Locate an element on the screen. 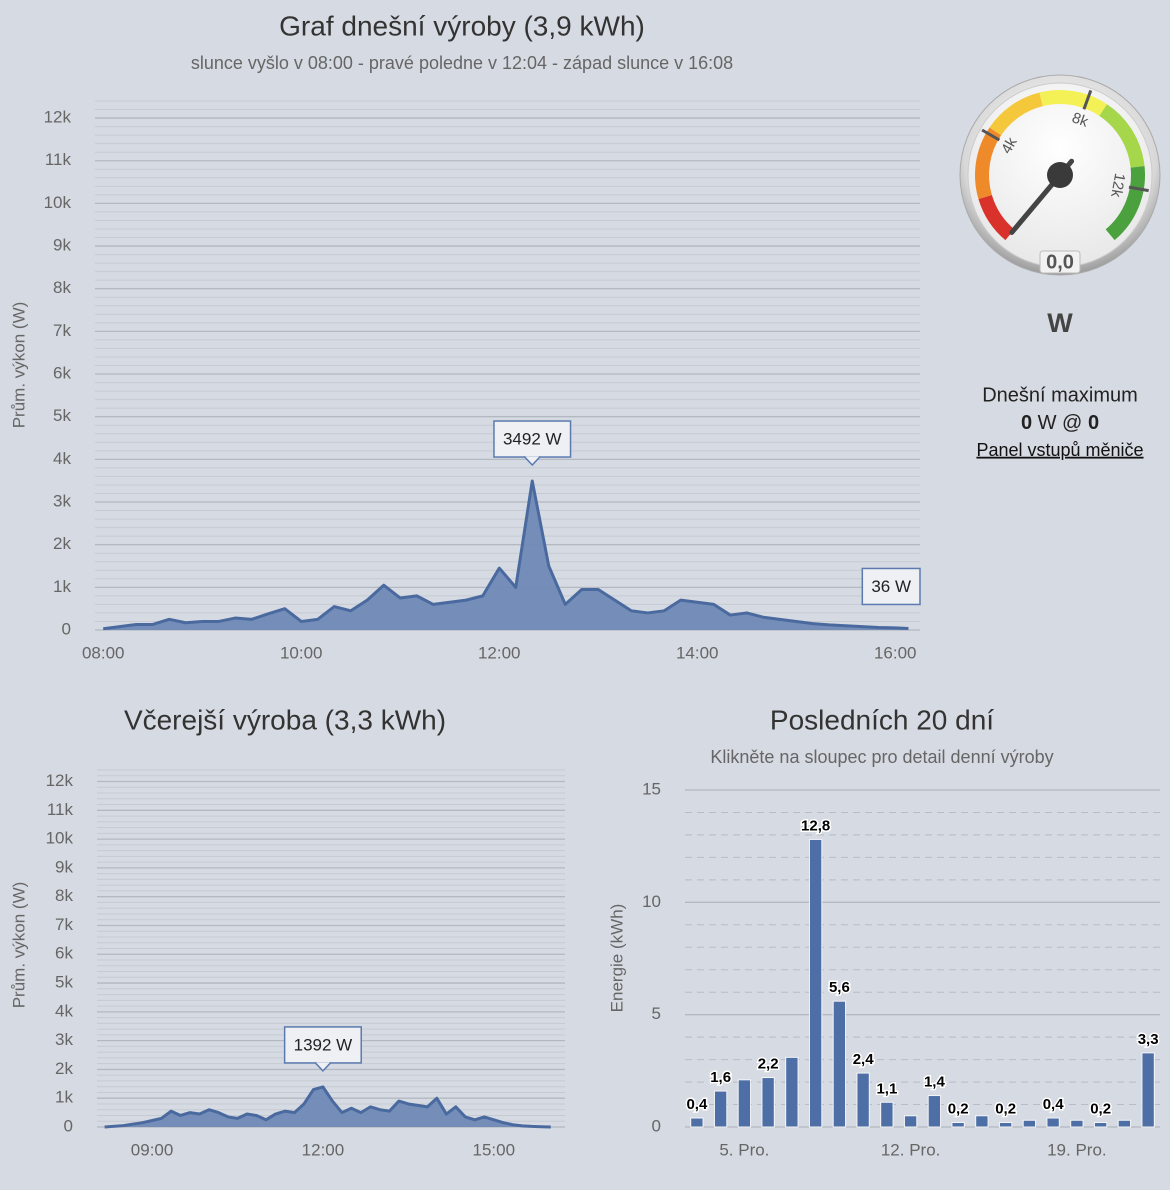 The image size is (1170, 1190). bar-value-label: 3,3 is located at coordinates (1148, 1039).